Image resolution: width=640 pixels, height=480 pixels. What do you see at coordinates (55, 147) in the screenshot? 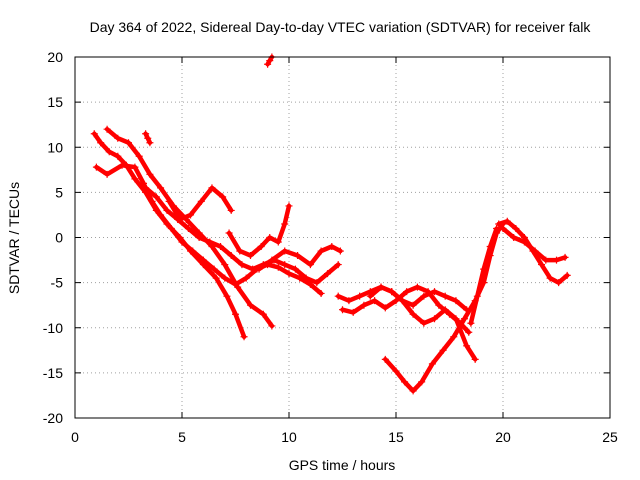
I see `y-tick-label: 10` at bounding box center [55, 147].